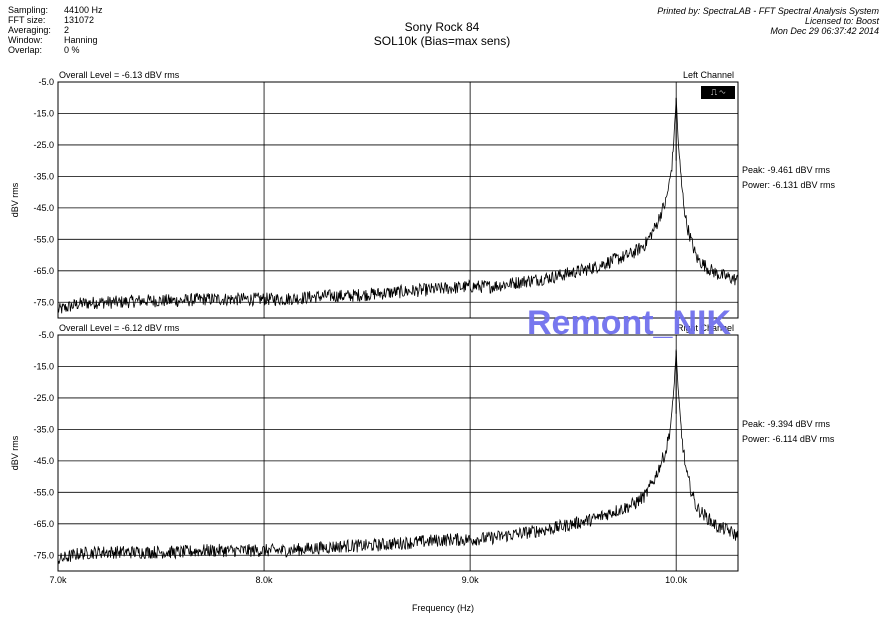 Image resolution: width=887 pixels, height=627 pixels. What do you see at coordinates (786, 424) in the screenshot?
I see `peak-label-bottom: Peak: -9.394 dBV rms` at bounding box center [786, 424].